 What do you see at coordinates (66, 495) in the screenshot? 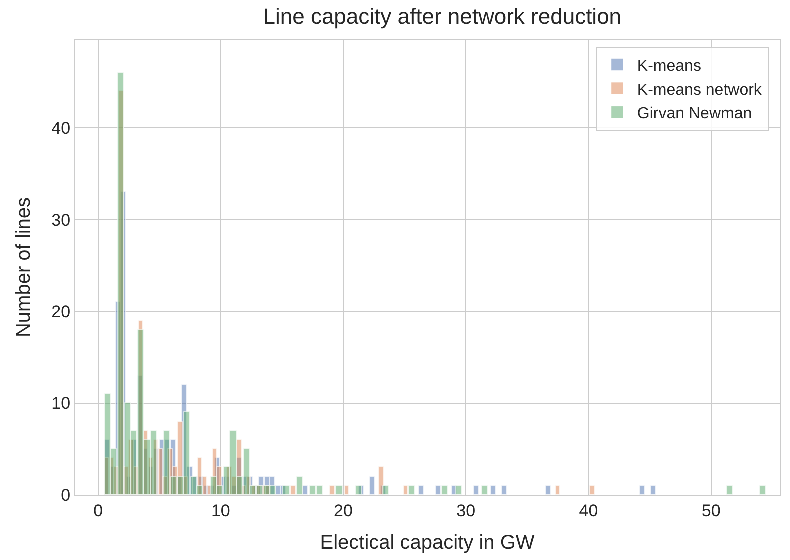
I see `y-tick-label: 0` at bounding box center [66, 495].